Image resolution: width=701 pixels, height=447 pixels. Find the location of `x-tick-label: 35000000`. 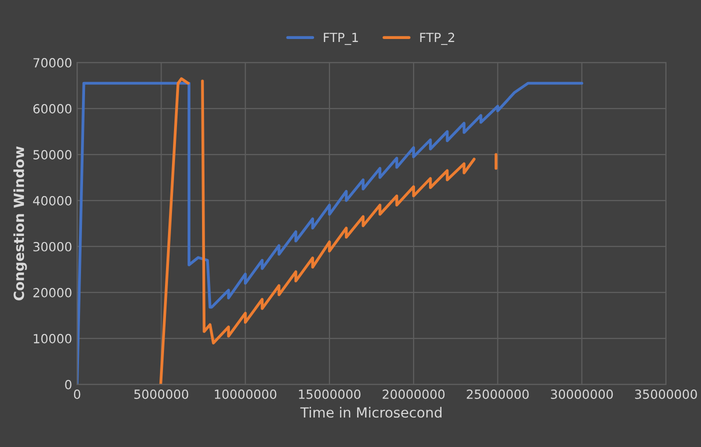

x-tick-label: 35000000 is located at coordinates (666, 394).